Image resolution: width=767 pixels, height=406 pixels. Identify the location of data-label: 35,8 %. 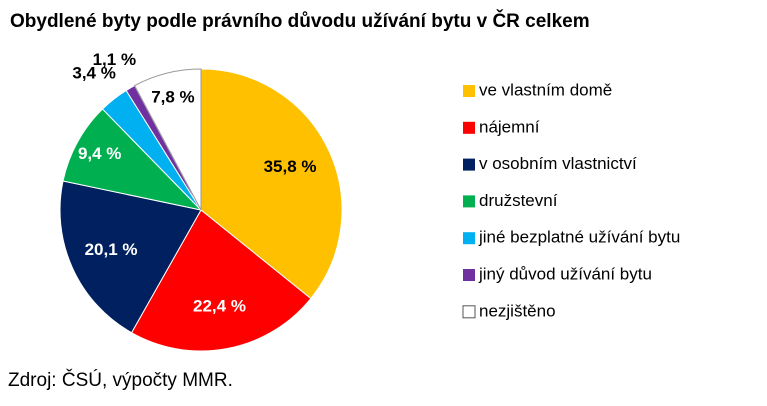
(290, 166).